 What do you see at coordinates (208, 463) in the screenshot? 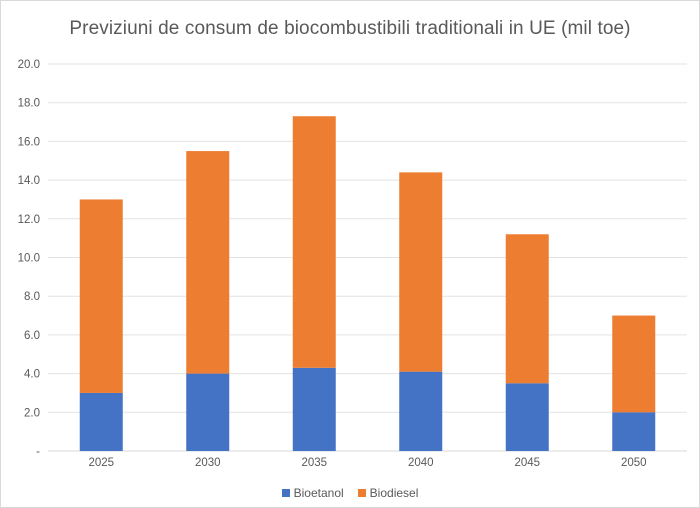
I see `x-tick-label: 2030` at bounding box center [208, 463].